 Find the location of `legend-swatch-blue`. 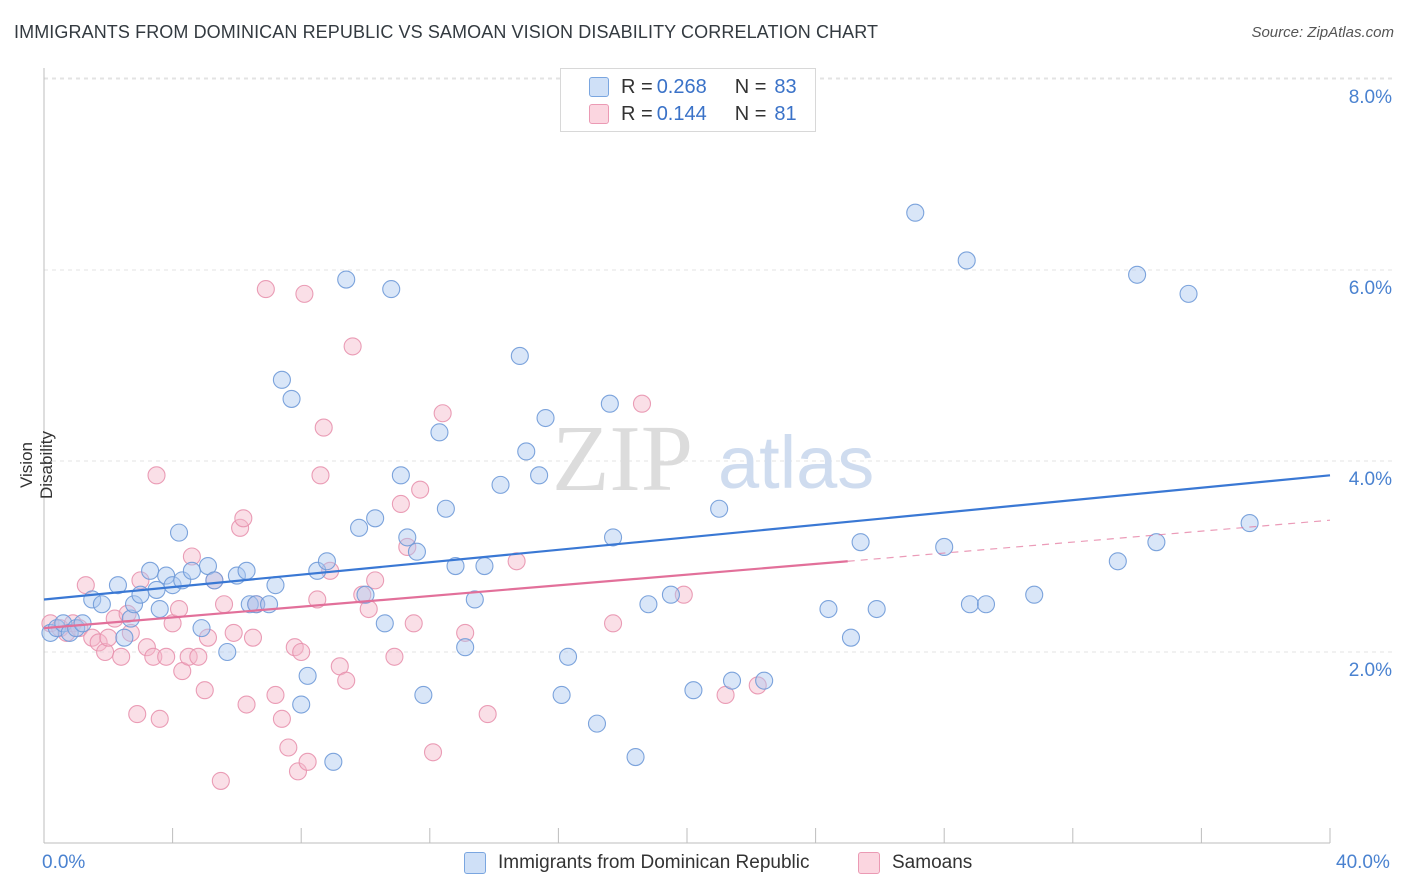

legend-swatch-blue is located at coordinates (475, 863).